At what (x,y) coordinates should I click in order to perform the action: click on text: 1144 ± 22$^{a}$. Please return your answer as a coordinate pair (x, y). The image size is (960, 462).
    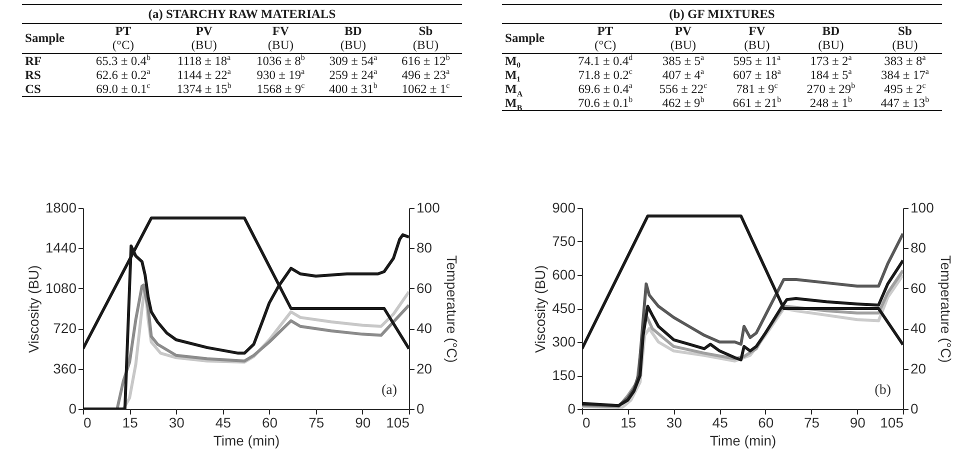
    Looking at the image, I should click on (204, 74).